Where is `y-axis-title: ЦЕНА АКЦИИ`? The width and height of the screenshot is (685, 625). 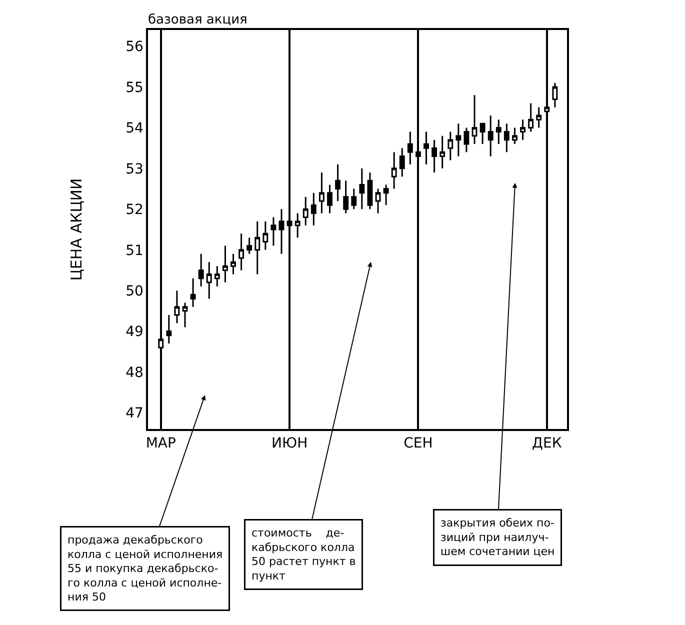
y-axis-title: ЦЕНА АКЦИИ is located at coordinates (76, 229).